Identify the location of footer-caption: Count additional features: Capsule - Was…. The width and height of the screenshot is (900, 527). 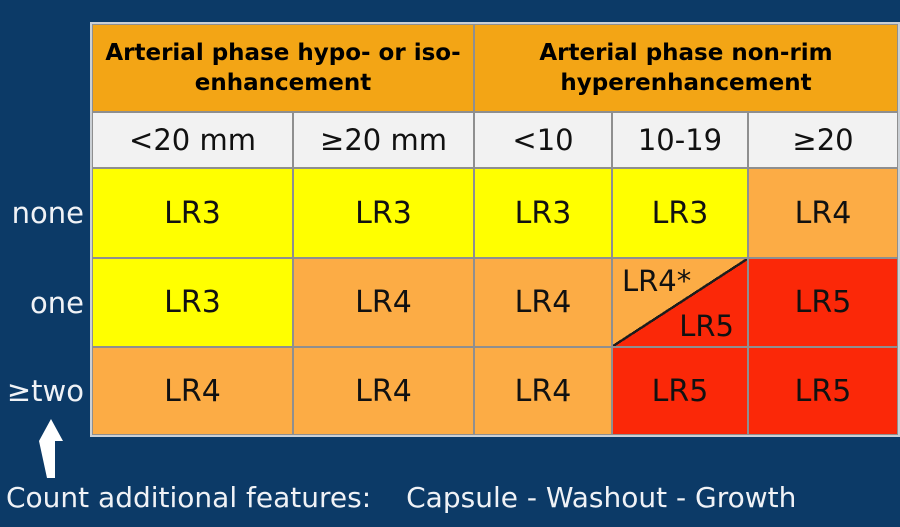
(451, 497).